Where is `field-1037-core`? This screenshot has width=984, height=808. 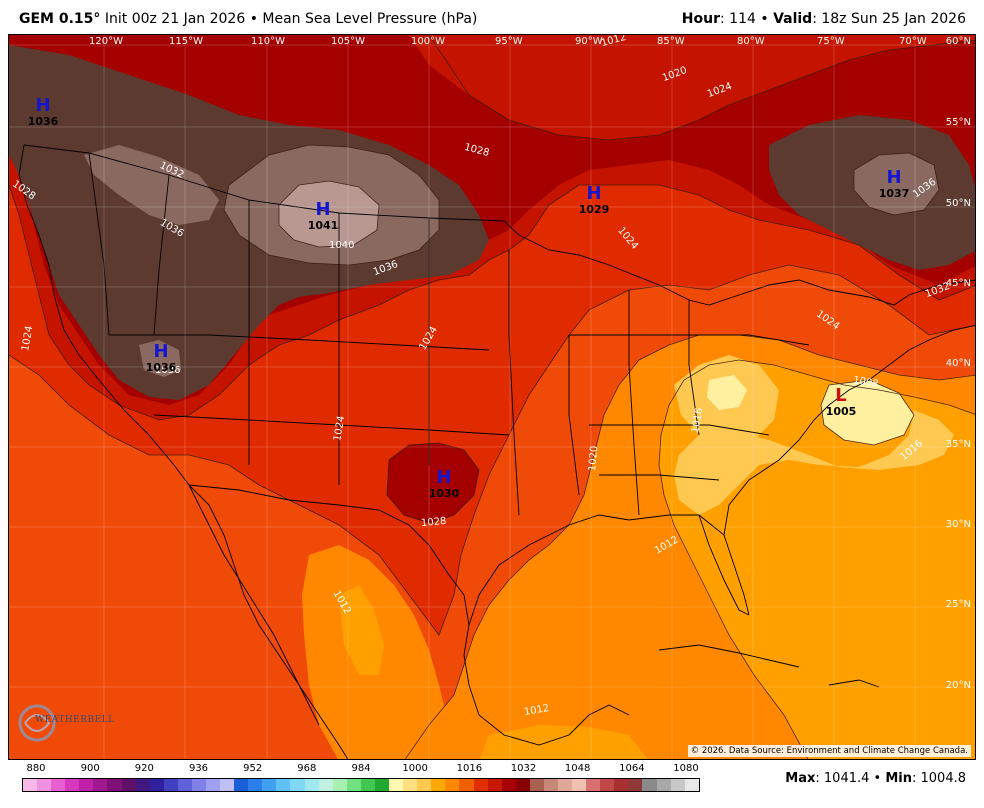
field-1037-core is located at coordinates (896, 184).